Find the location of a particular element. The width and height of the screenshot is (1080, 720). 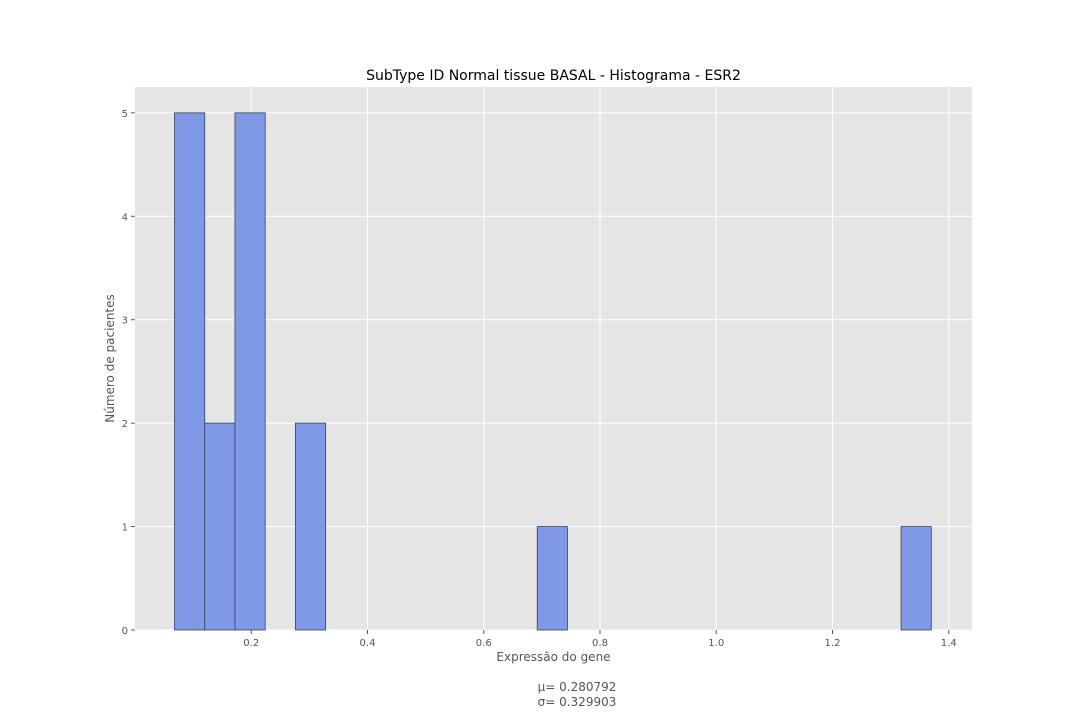

x-tick-label: 0.6 is located at coordinates (484, 643).